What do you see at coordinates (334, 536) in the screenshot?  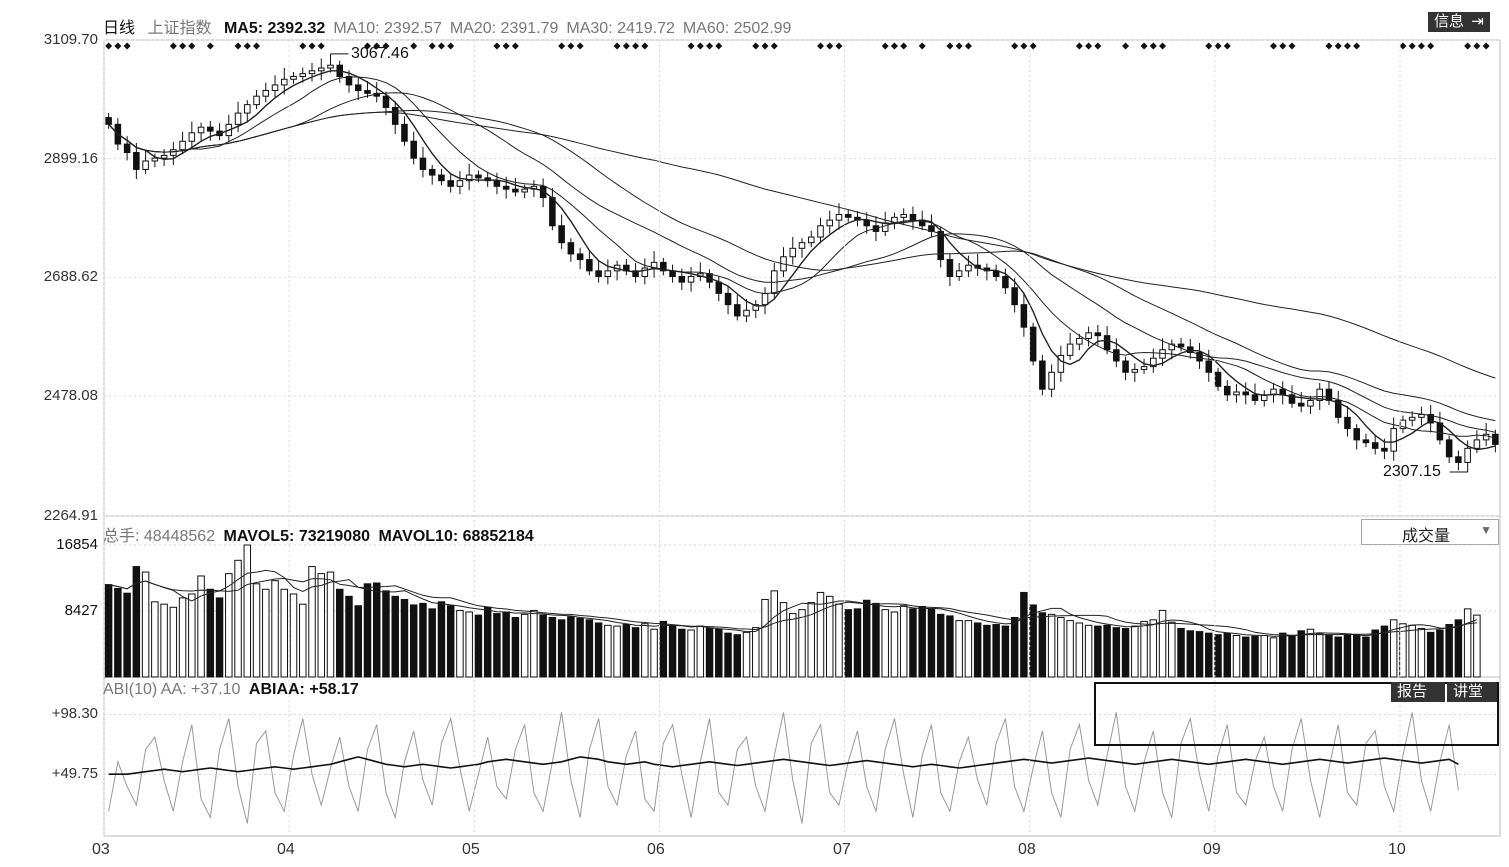 I see `mavol5-value: 73219080` at bounding box center [334, 536].